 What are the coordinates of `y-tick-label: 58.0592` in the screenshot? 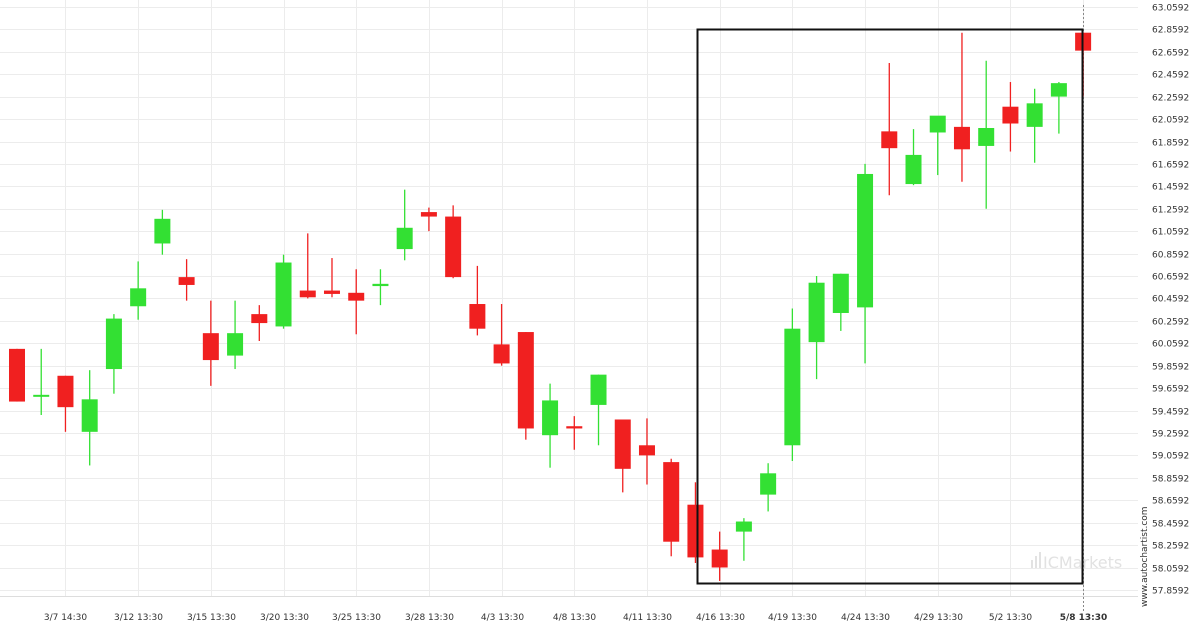 It's located at (1170, 570).